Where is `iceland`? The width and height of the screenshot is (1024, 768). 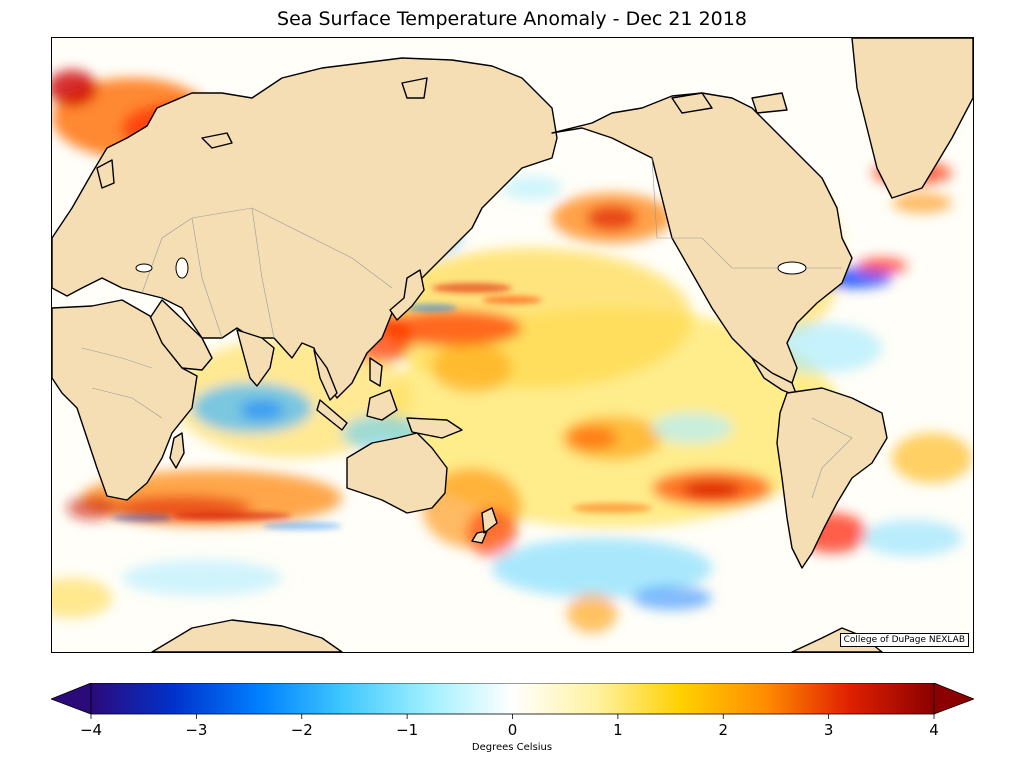
iceland is located at coordinates (217, 140).